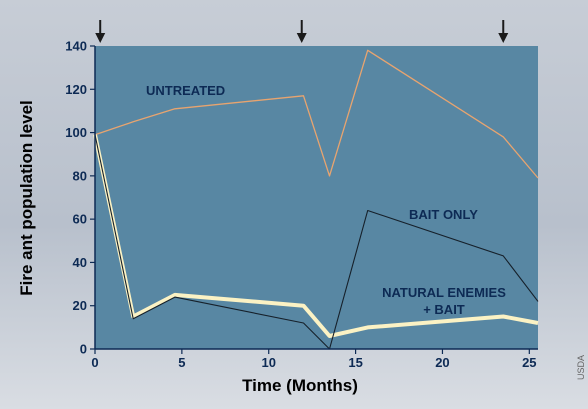 The image size is (588, 409). Describe the element at coordinates (76, 132) in the screenshot. I see `y-tick-label: 100` at that location.